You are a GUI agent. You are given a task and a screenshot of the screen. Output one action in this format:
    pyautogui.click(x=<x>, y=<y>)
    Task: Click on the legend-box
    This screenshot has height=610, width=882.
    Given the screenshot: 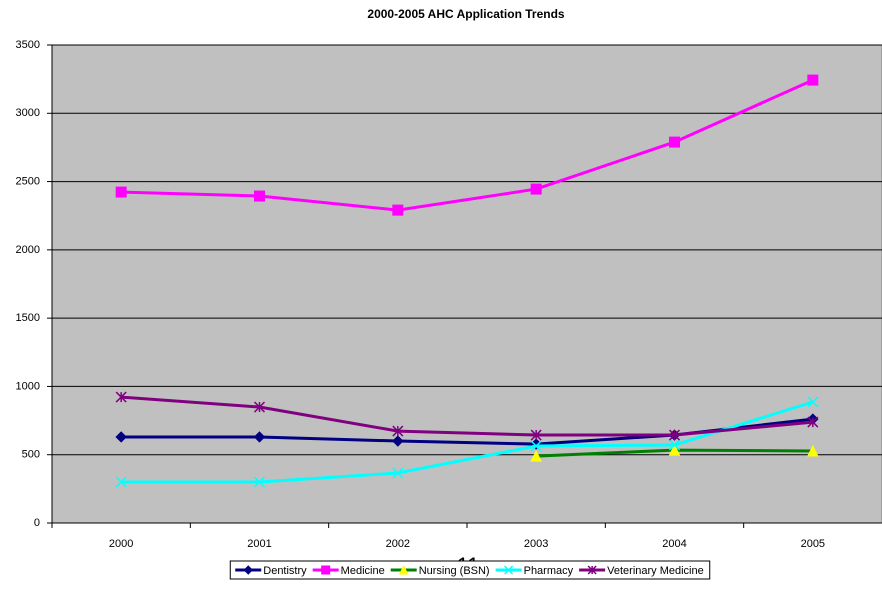 What is the action you would take?
    pyautogui.click(x=470, y=570)
    